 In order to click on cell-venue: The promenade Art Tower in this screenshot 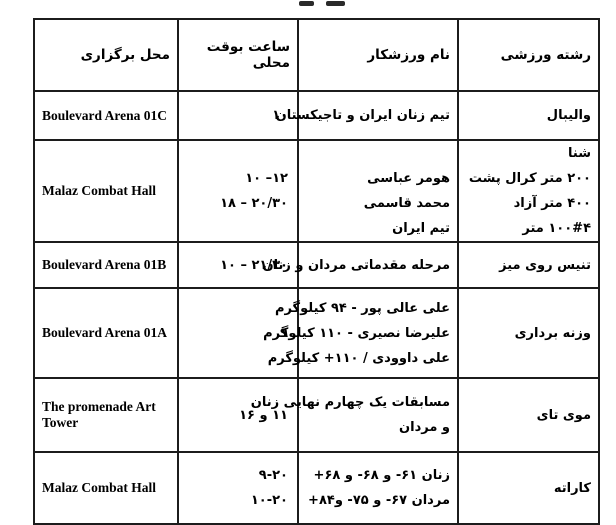, I will do `click(106, 415)`.